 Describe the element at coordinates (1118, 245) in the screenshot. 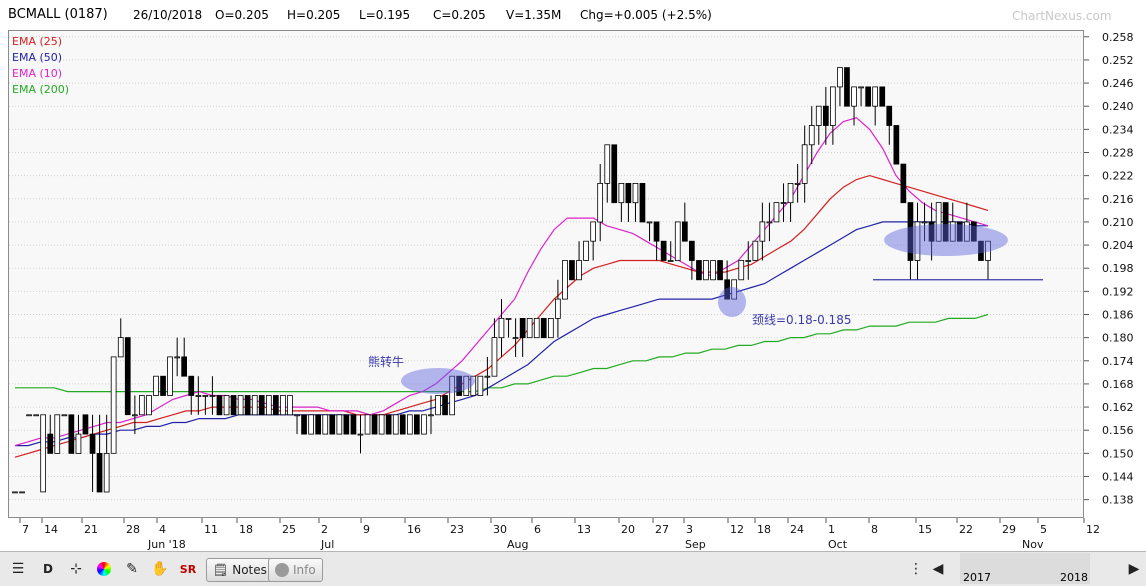

I see `y-tick-label: 0.204` at that location.